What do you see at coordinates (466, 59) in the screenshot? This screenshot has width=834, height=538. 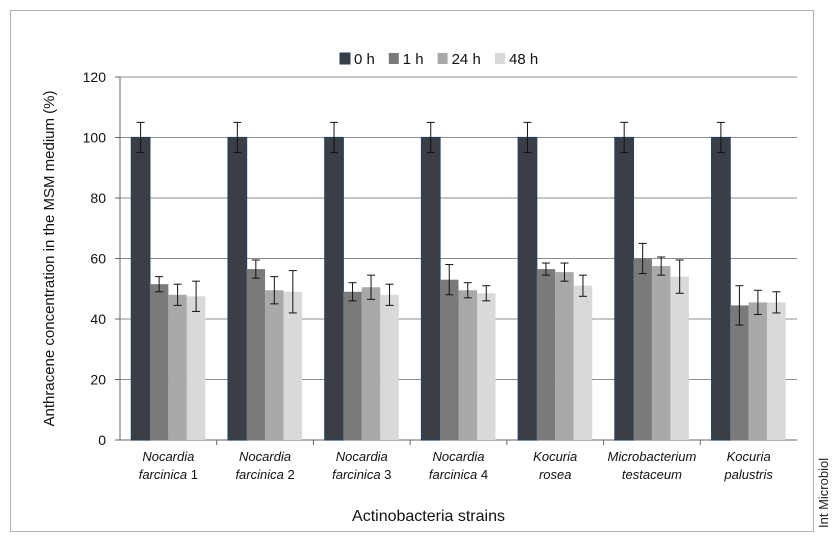 I see `legend-label: 24 h` at bounding box center [466, 59].